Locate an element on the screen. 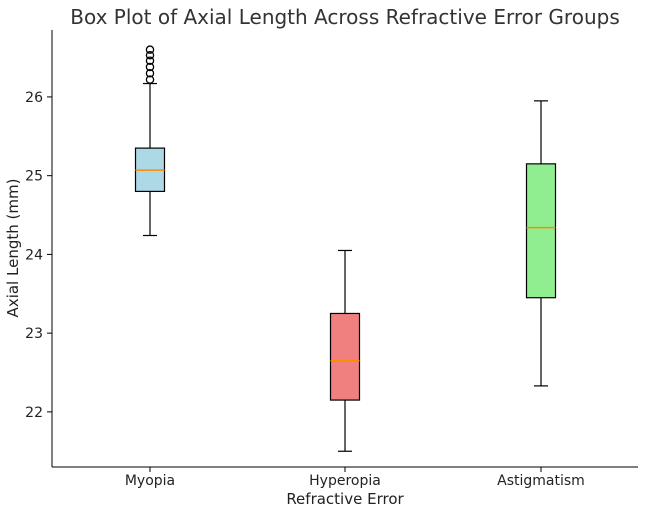 The image size is (646, 513). y-tick-label: 26 is located at coordinates (34, 98).